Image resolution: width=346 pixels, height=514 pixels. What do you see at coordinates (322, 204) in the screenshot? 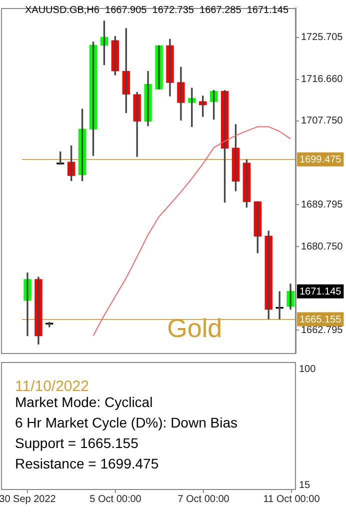
I see `y-tick-label: 1689.795` at bounding box center [322, 204].